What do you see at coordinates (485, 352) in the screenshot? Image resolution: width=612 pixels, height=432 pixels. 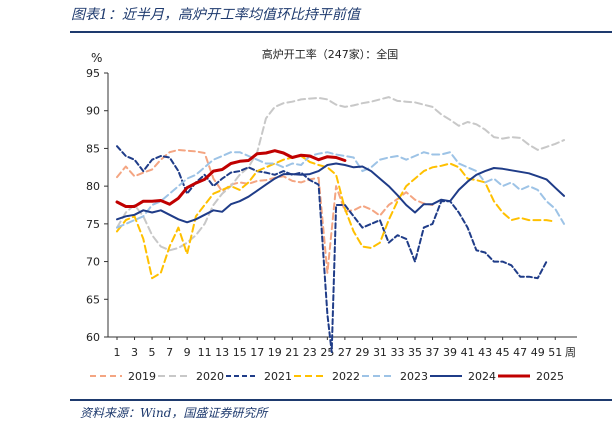 I see `x-tick-label: 43` at bounding box center [485, 352].